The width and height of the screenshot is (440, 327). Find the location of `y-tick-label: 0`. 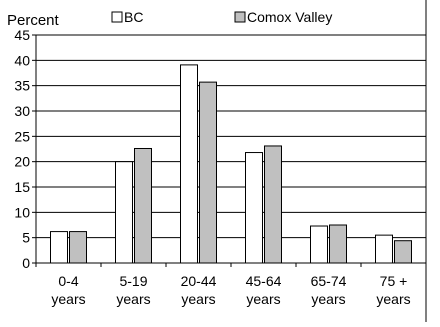

y-tick-label: 0 is located at coordinates (26, 263).